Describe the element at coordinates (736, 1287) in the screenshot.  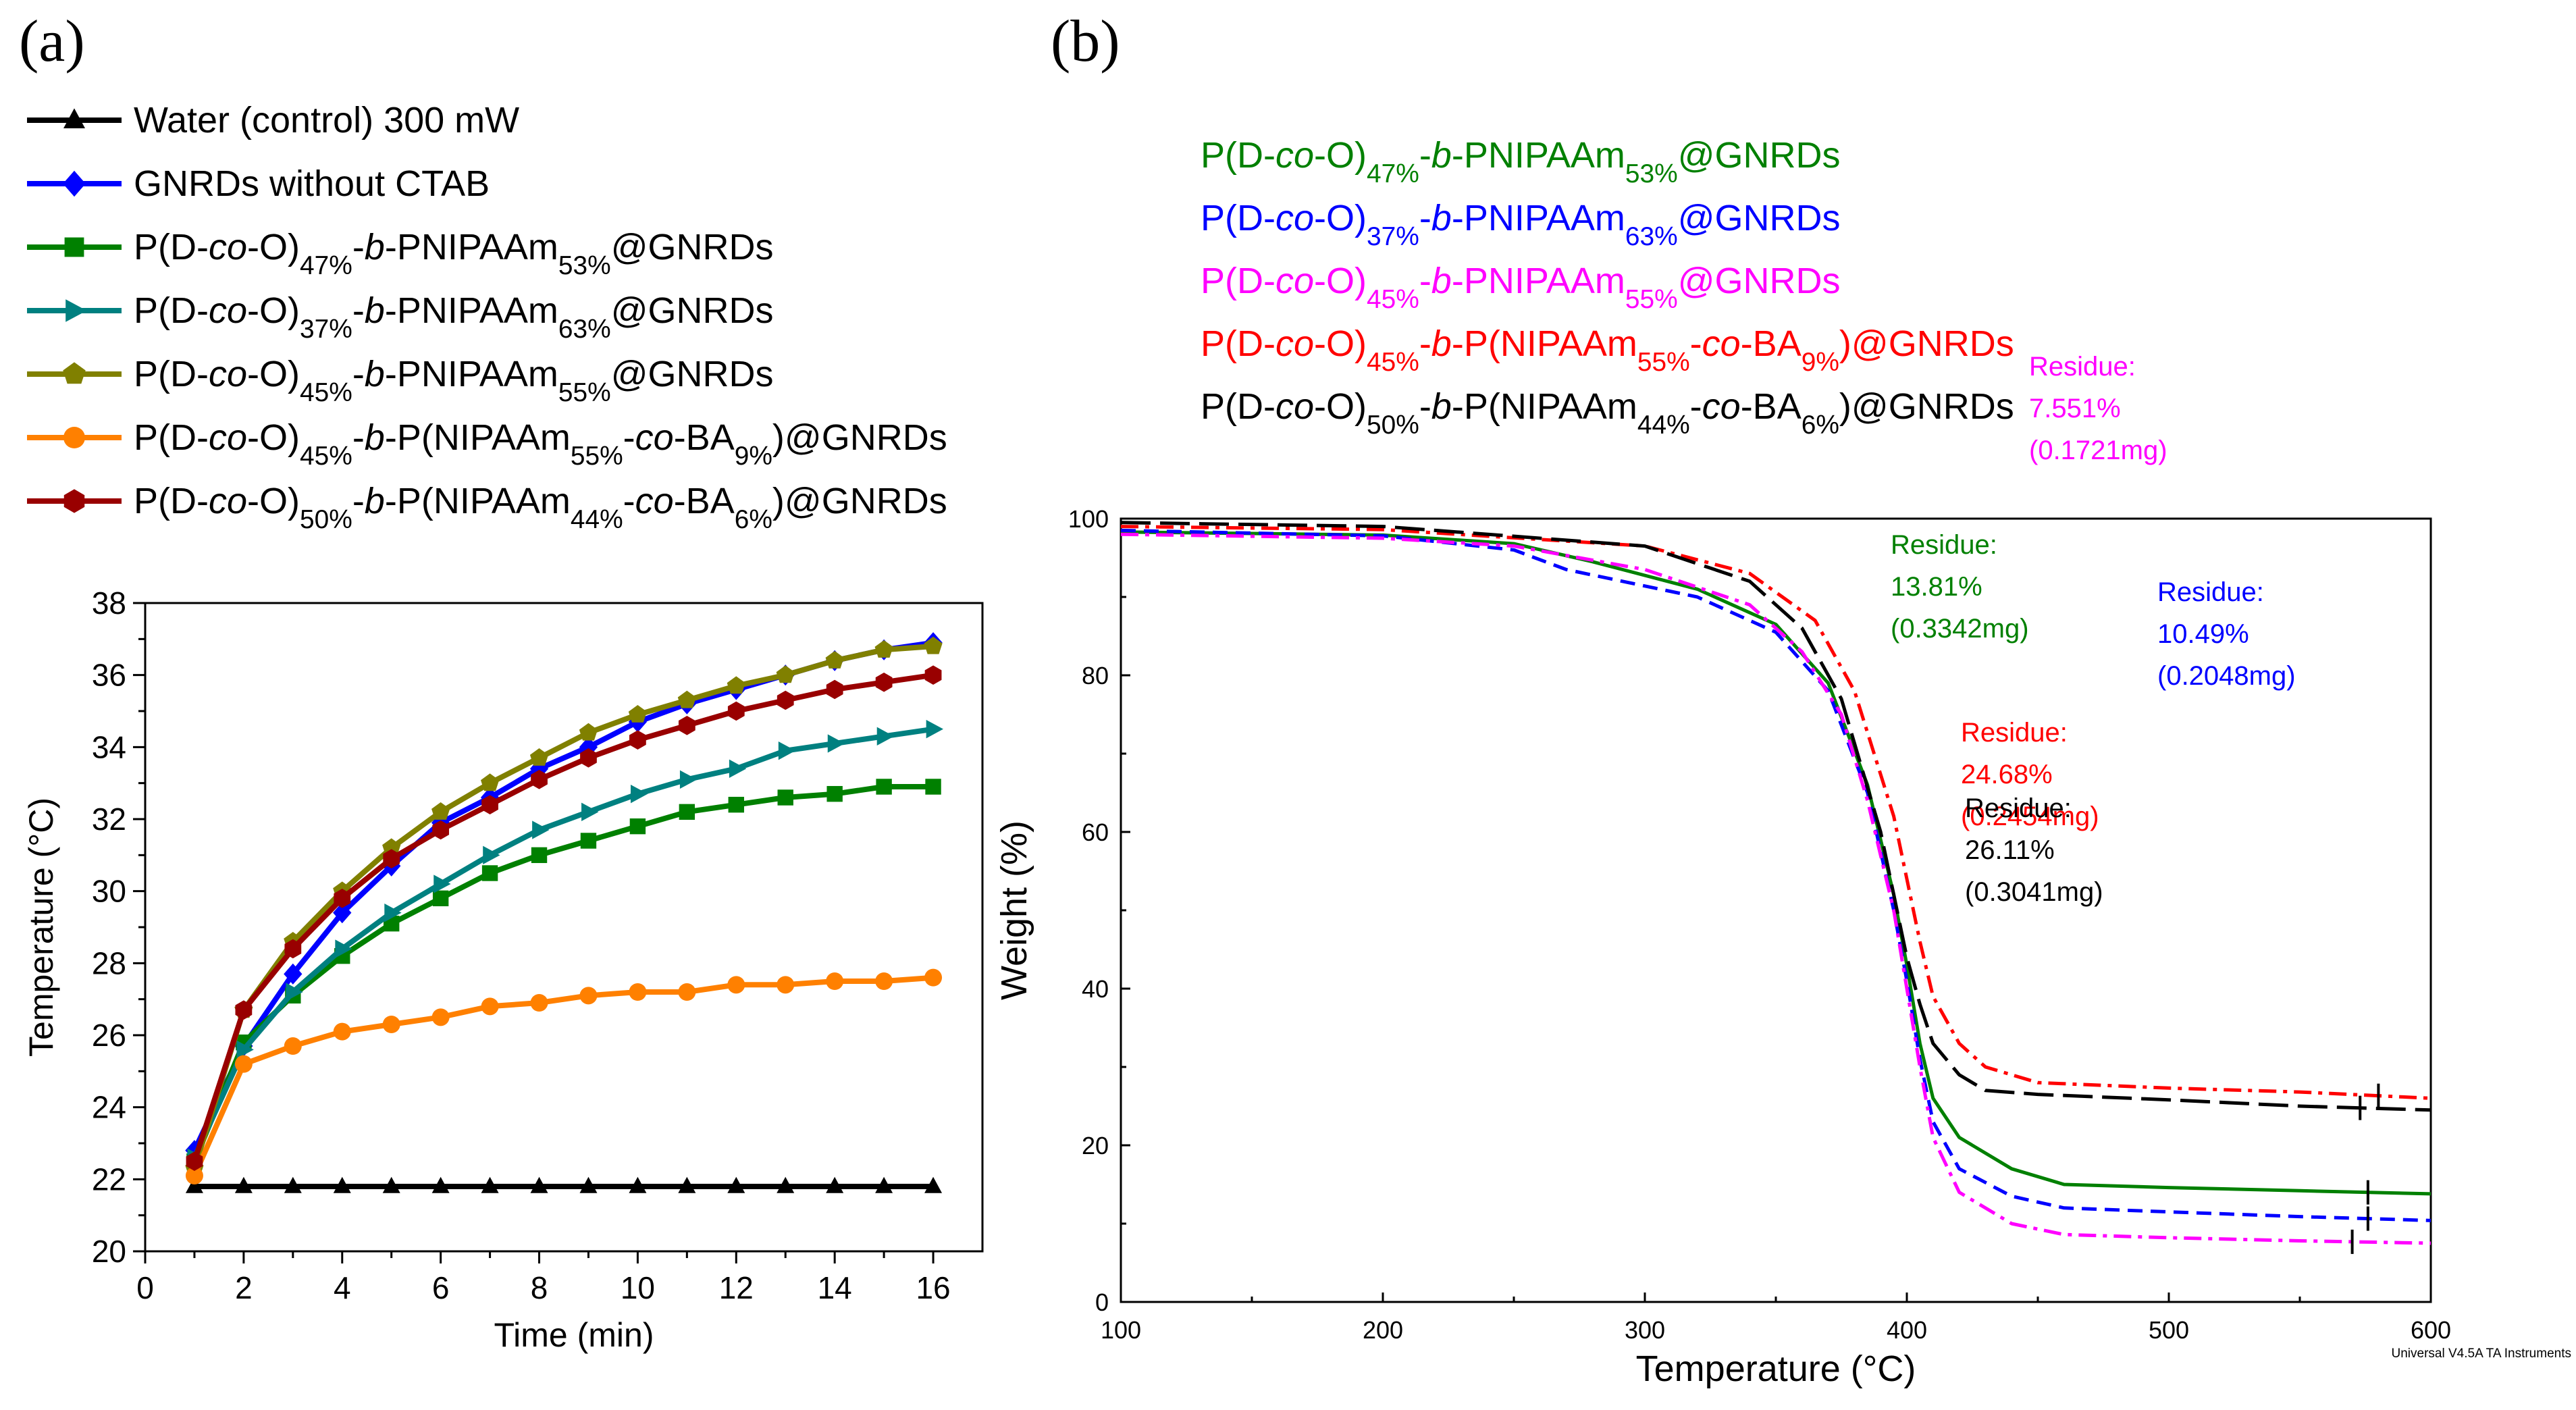
I see `chart-a-x-tick-label: 12` at that location.